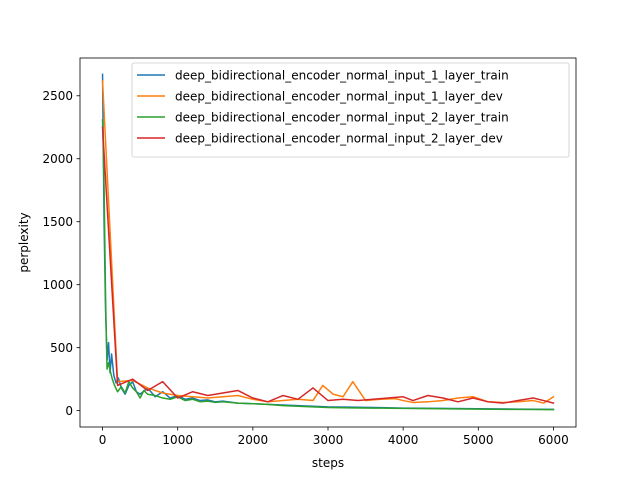  What do you see at coordinates (57, 159) in the screenshot?
I see `y-tick-label: 2000` at bounding box center [57, 159].